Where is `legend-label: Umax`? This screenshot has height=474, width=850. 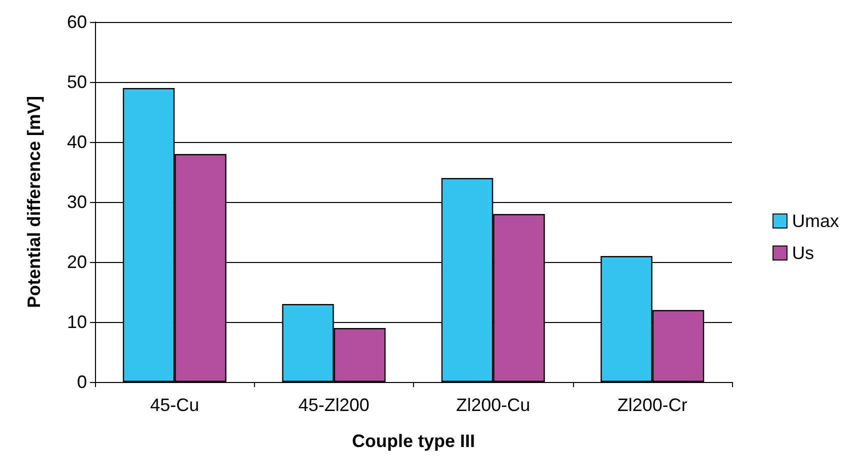 legend-label: Umax is located at coordinates (816, 221).